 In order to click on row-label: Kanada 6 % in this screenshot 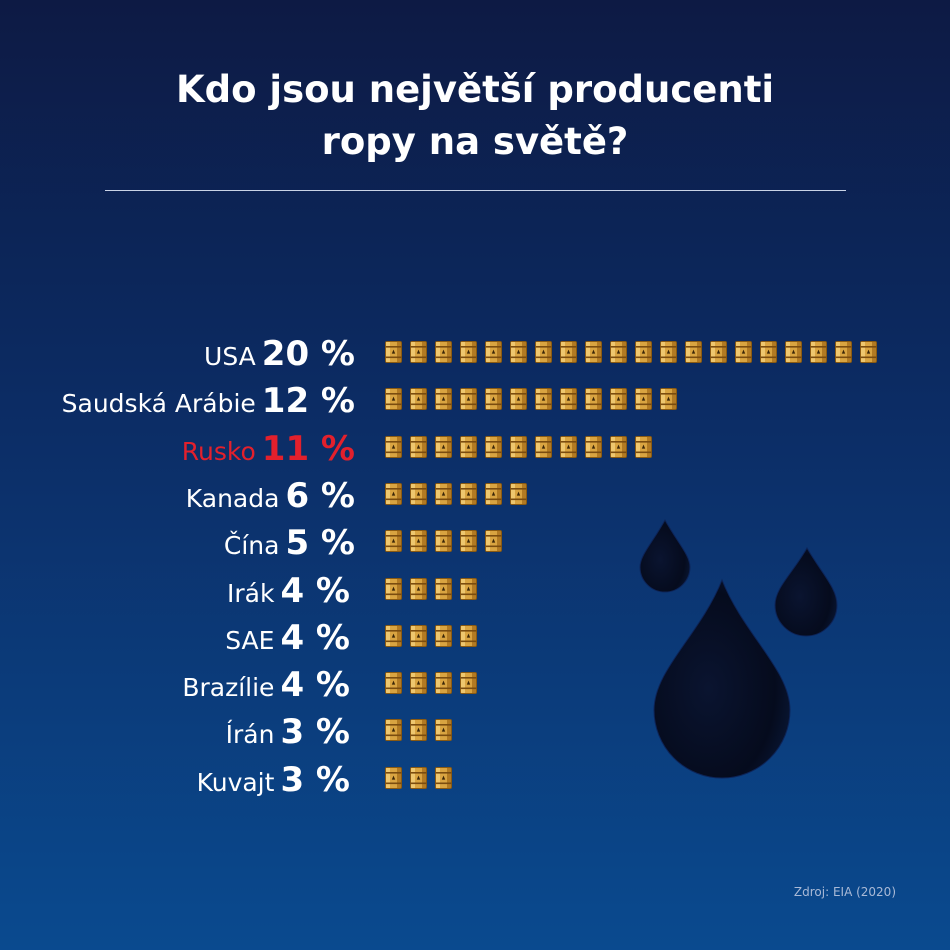, I will do `click(270, 498)`.